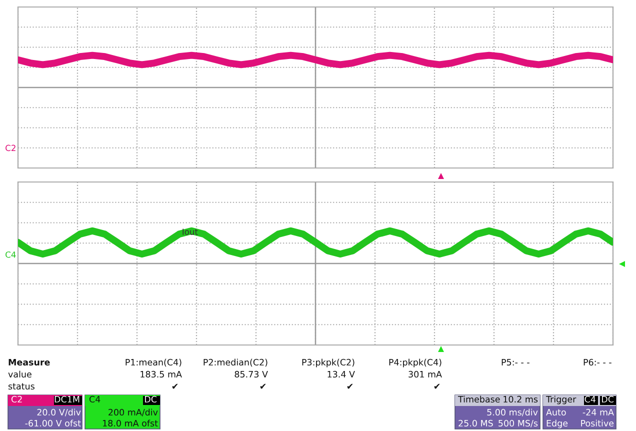  I want to click on text: P4:pkpk(C4), so click(415, 363).